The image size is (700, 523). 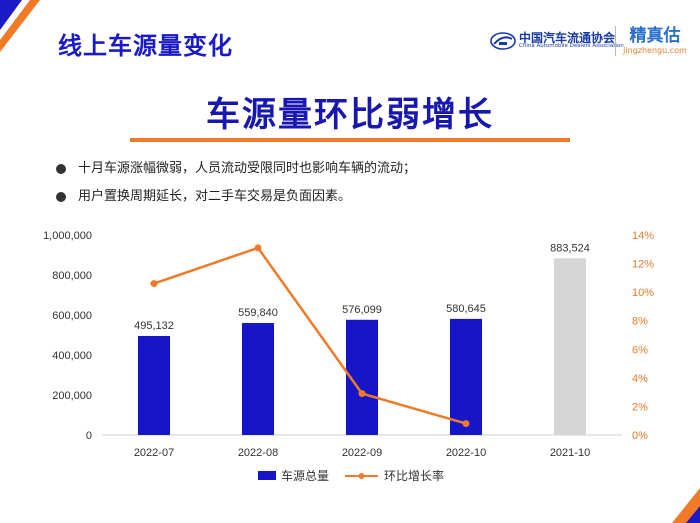 I want to click on corner-decoration-bottom-right, so click(x=686, y=505).